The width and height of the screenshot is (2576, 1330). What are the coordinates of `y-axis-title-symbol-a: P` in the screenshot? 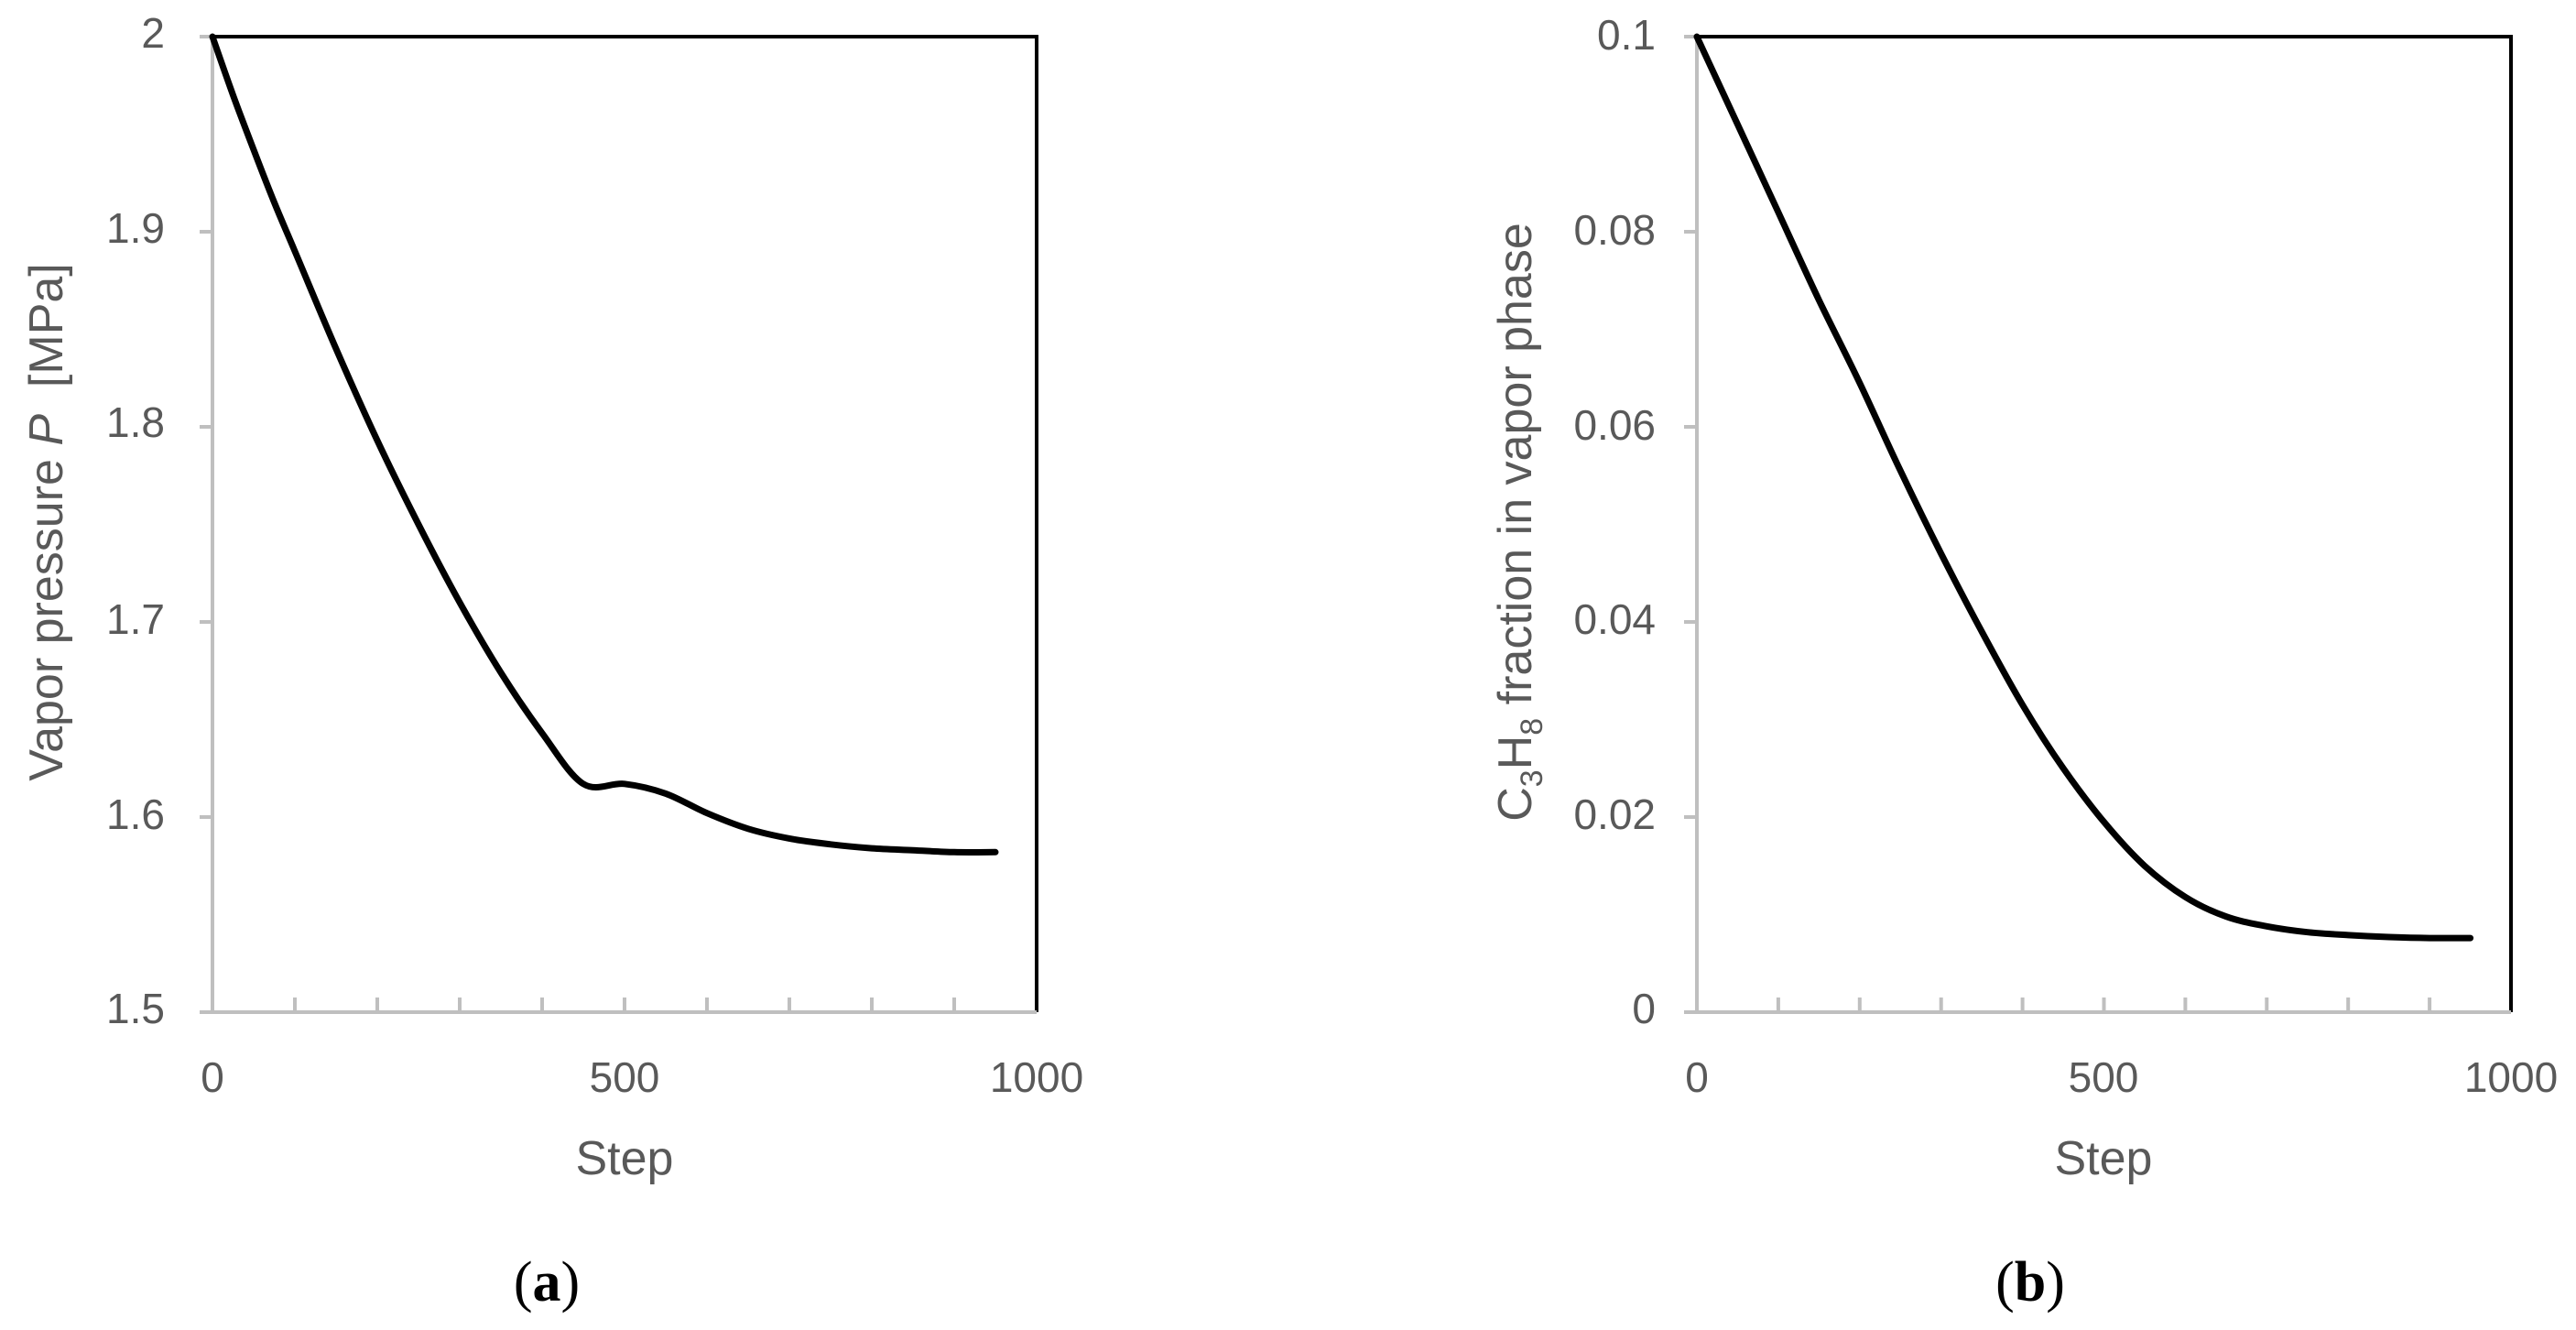 It's located at (46, 430).